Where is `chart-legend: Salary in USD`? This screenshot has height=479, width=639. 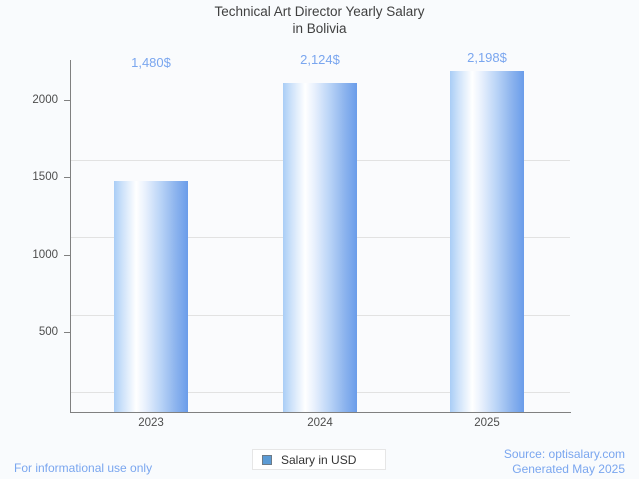
chart-legend: Salary in USD is located at coordinates (319, 459).